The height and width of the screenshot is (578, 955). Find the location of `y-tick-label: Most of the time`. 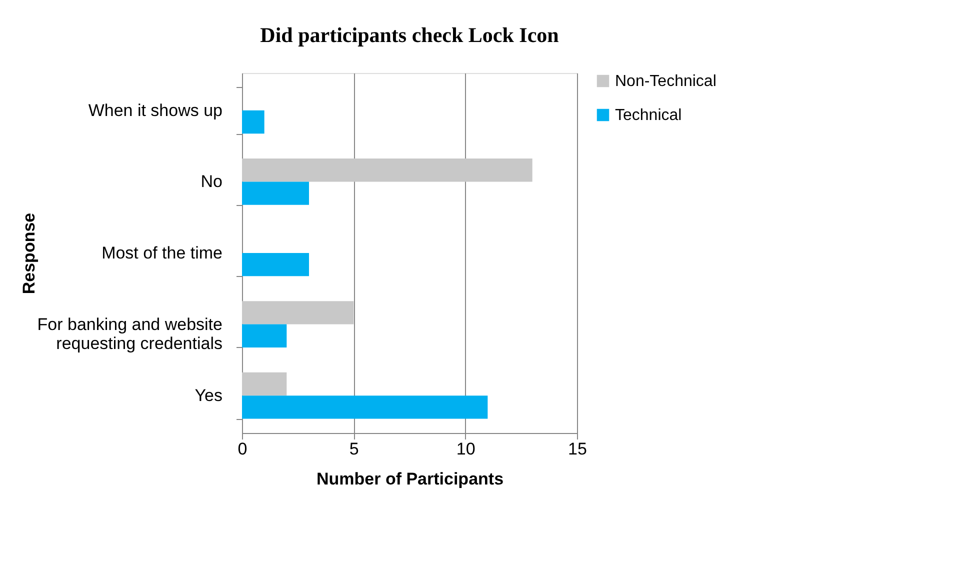

y-tick-label: Most of the time is located at coordinates (162, 253).